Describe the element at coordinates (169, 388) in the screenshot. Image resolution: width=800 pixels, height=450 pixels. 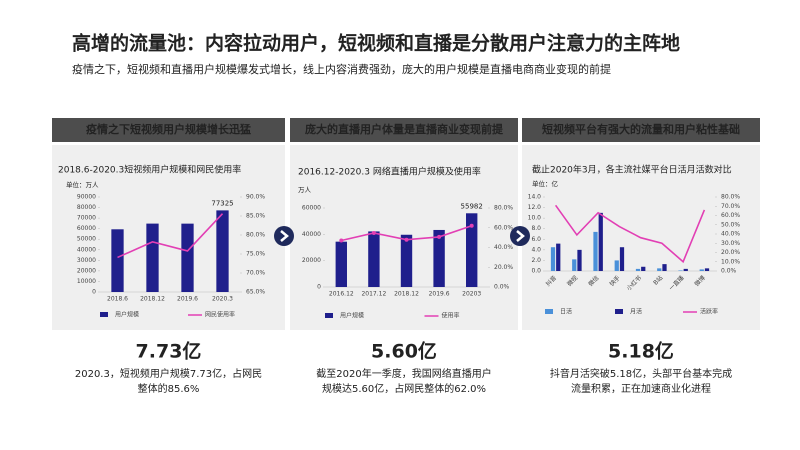
I see `stat-desc: 整体的85.6%` at that location.